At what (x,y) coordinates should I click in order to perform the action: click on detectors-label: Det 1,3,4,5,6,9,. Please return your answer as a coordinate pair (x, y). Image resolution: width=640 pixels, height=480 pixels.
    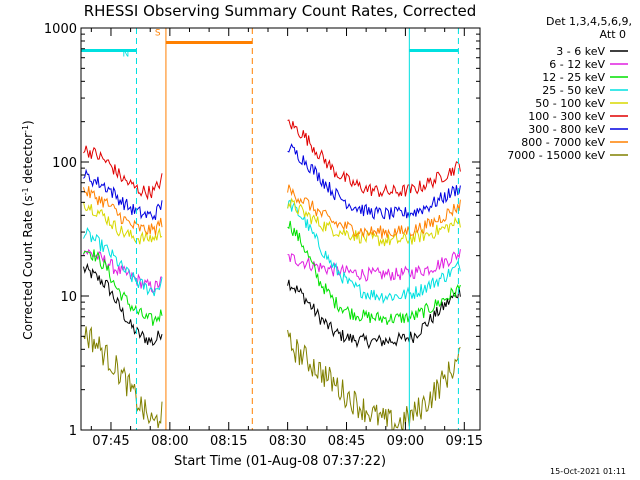
    Looking at the image, I should click on (589, 21).